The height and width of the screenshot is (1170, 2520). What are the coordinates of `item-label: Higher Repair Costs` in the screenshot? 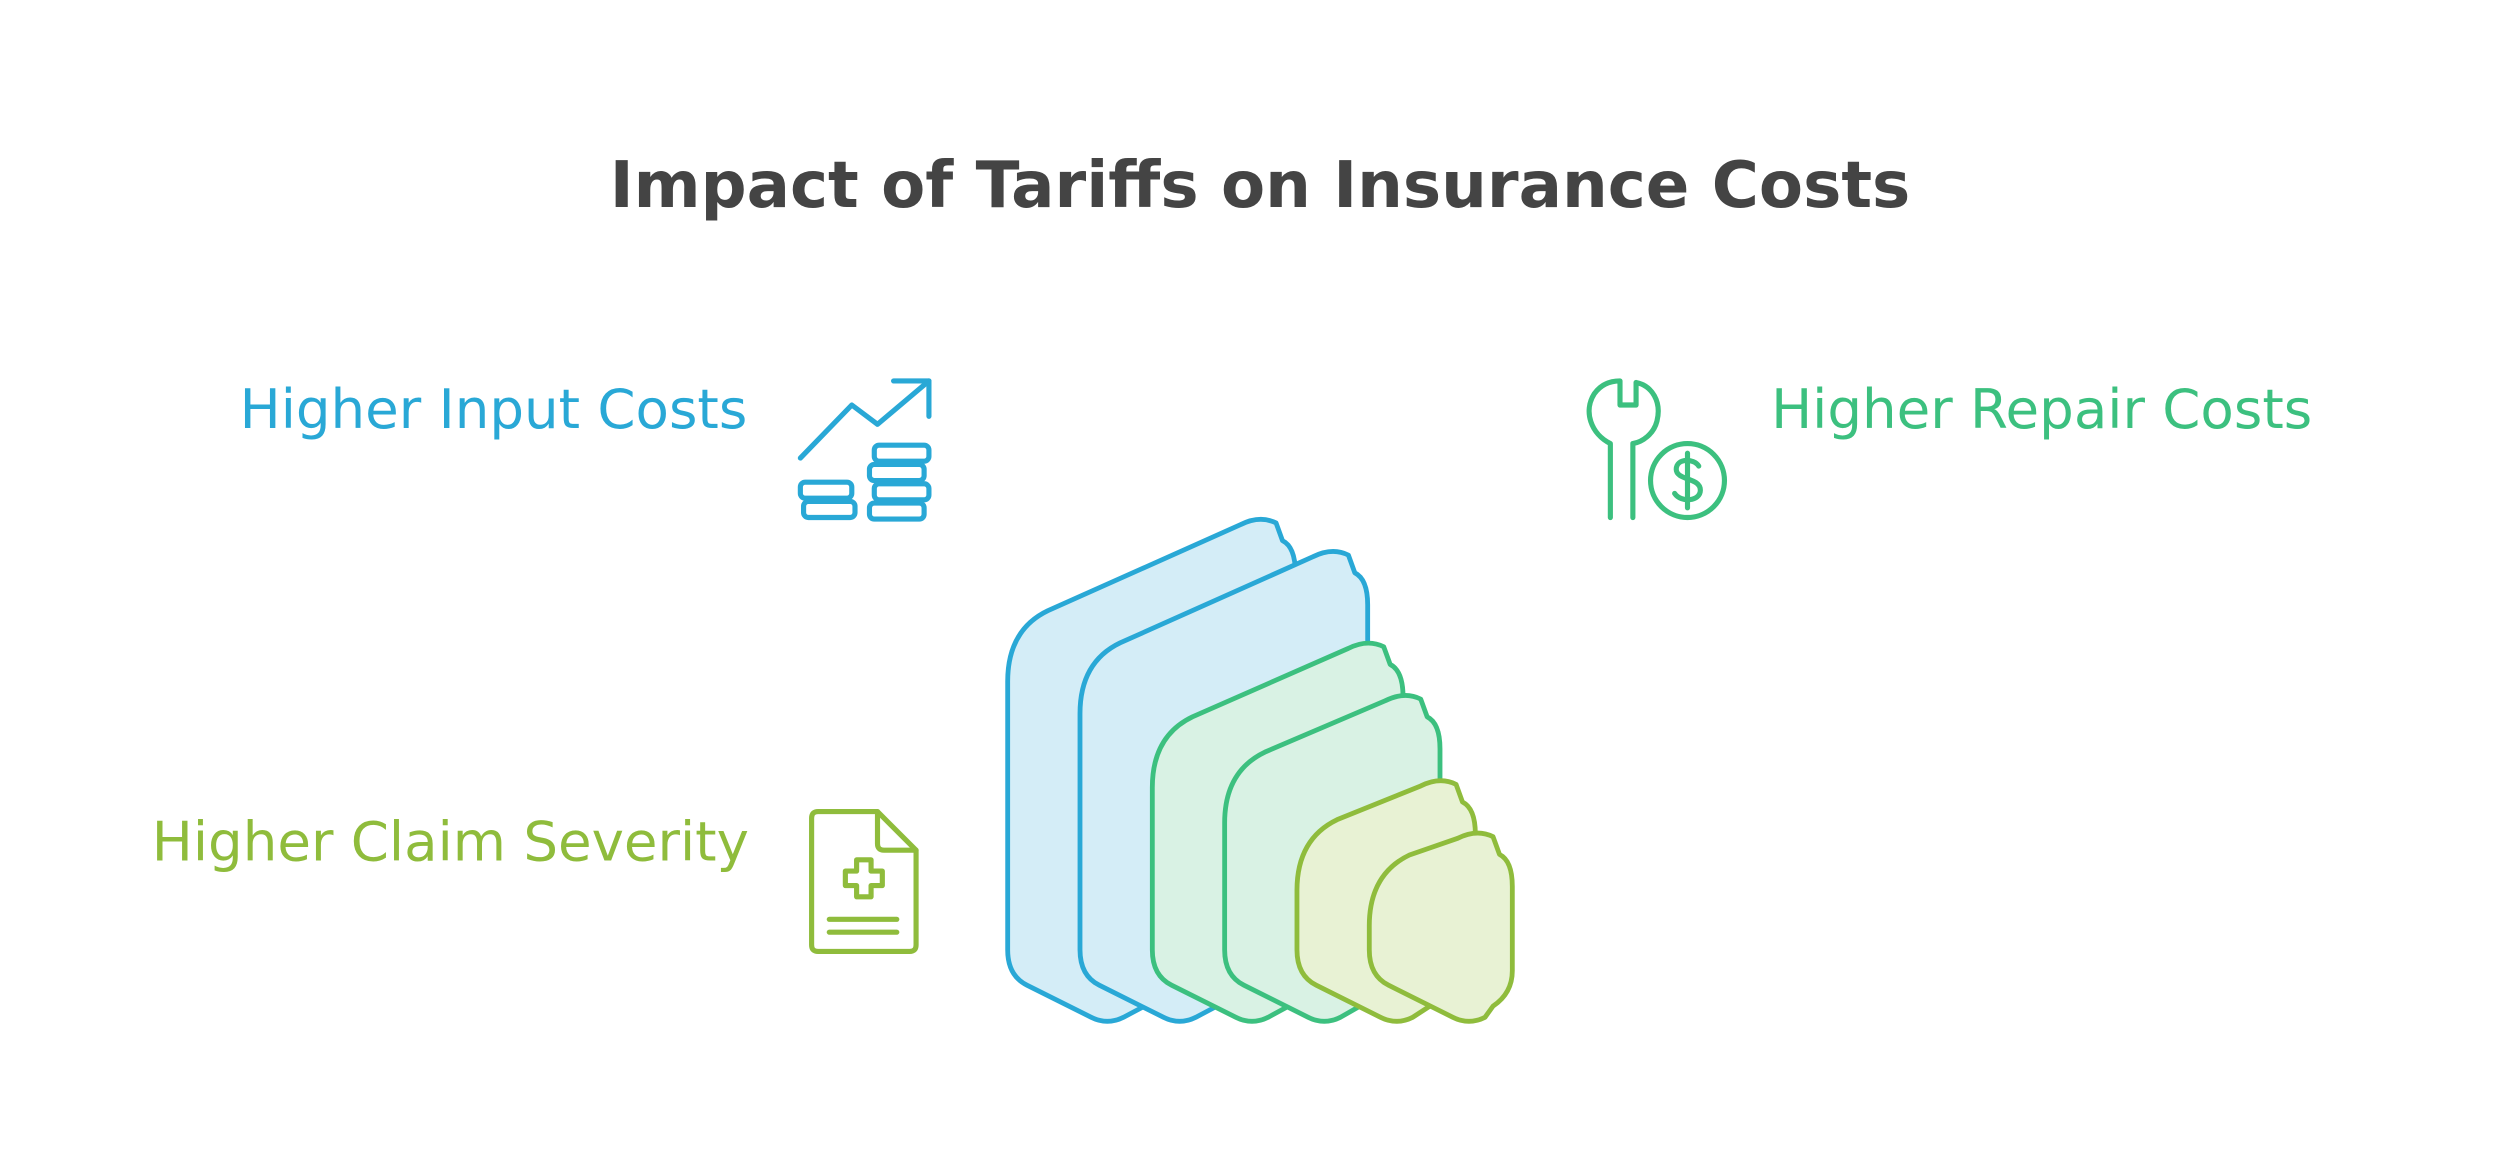 It's located at (2041, 409).